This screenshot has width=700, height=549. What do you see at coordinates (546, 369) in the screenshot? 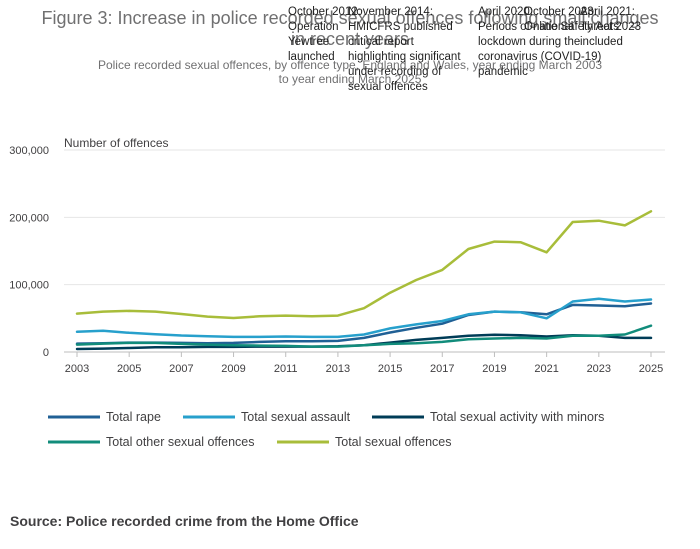
I see `x-tick-label: 2021` at bounding box center [546, 369].